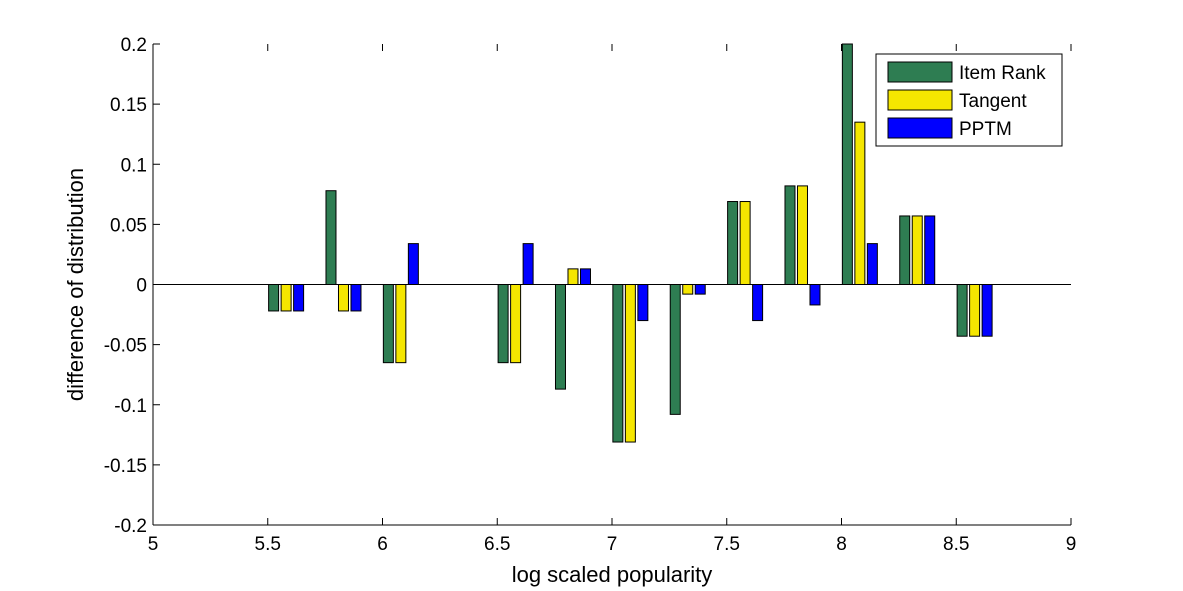  I want to click on legend-label: Item Rank, so click(1002, 73).